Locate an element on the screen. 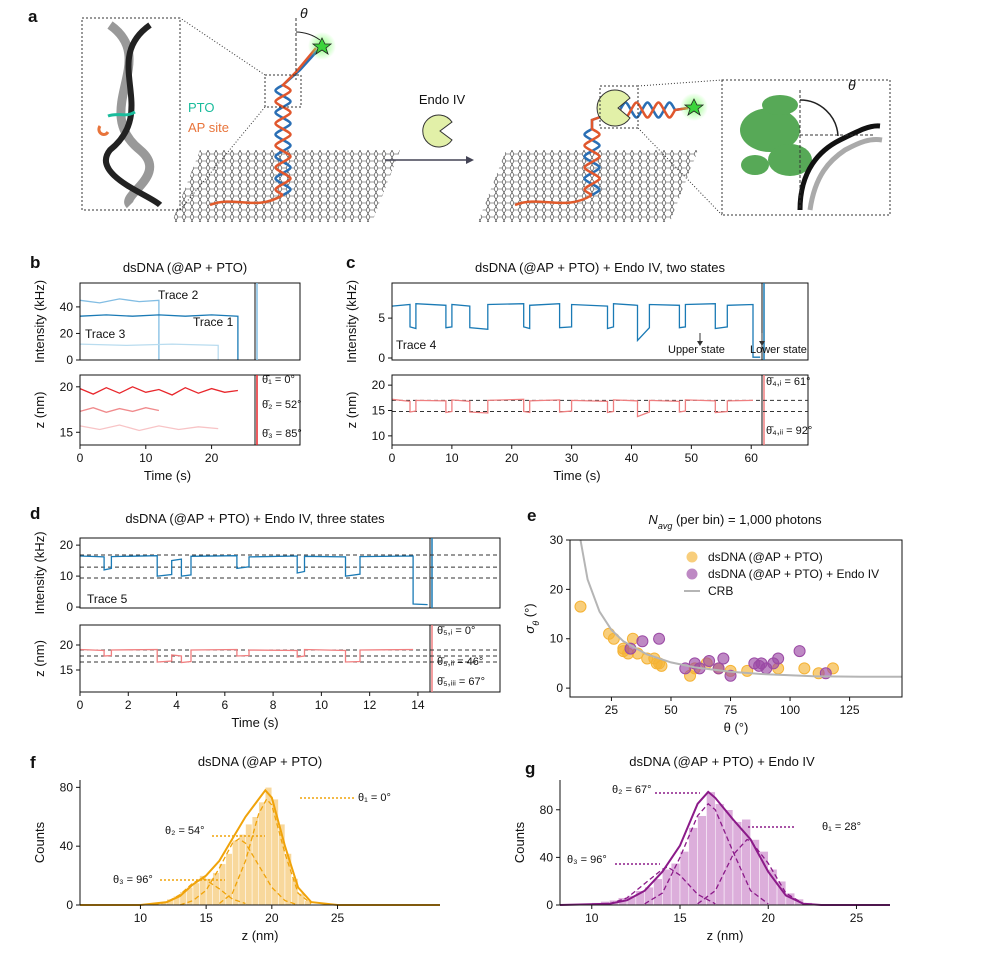  x-tick-label: 14 is located at coordinates (418, 705).